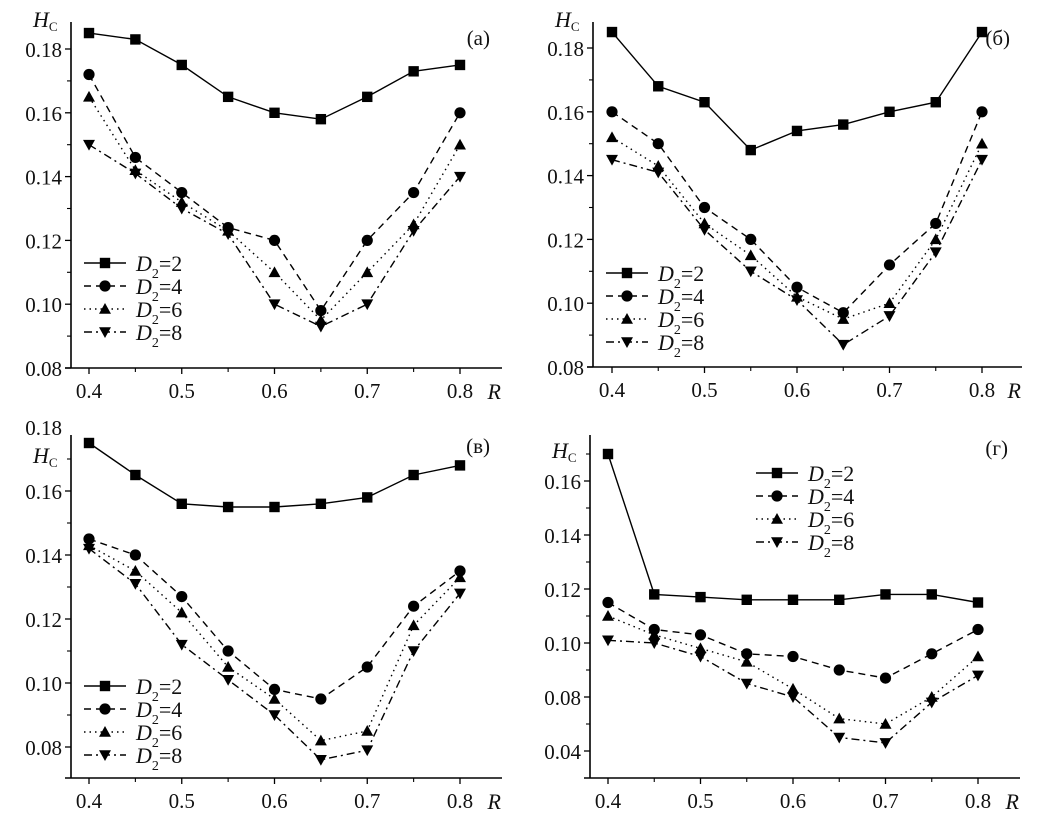 The image size is (1044, 820). Describe the element at coordinates (53, 26) in the screenshot. I see `y-axis-title-sub: C` at that location.